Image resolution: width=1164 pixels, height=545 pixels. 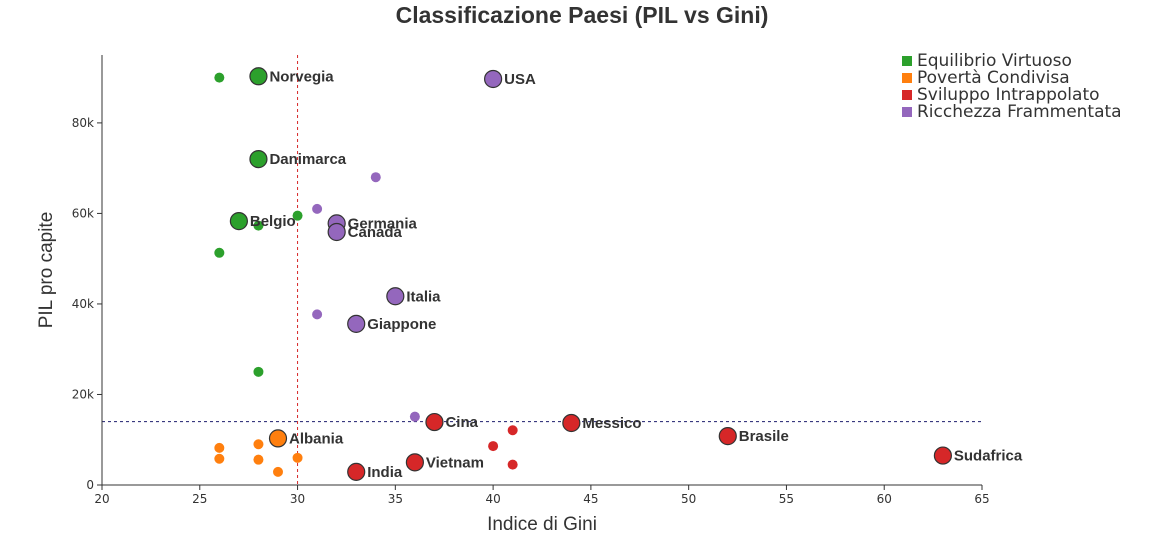 I want to click on y-tick-label: 20k, so click(x=83, y=394).